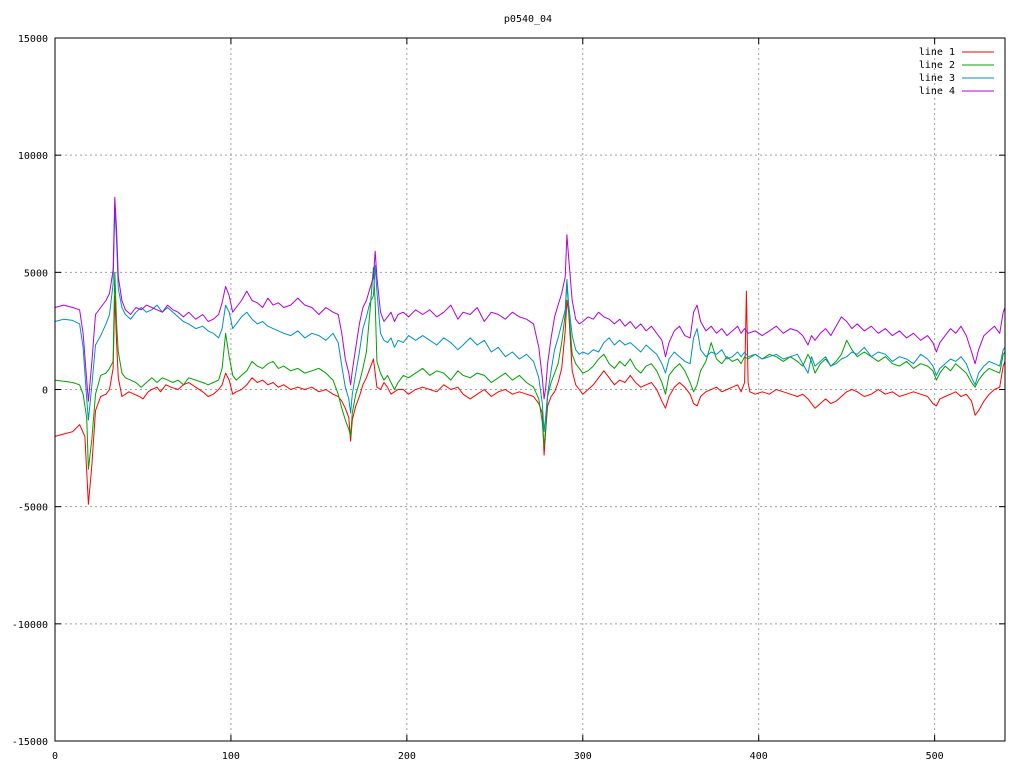 Image resolution: width=1024 pixels, height=768 pixels. I want to click on x-tick-label: 500, so click(935, 756).